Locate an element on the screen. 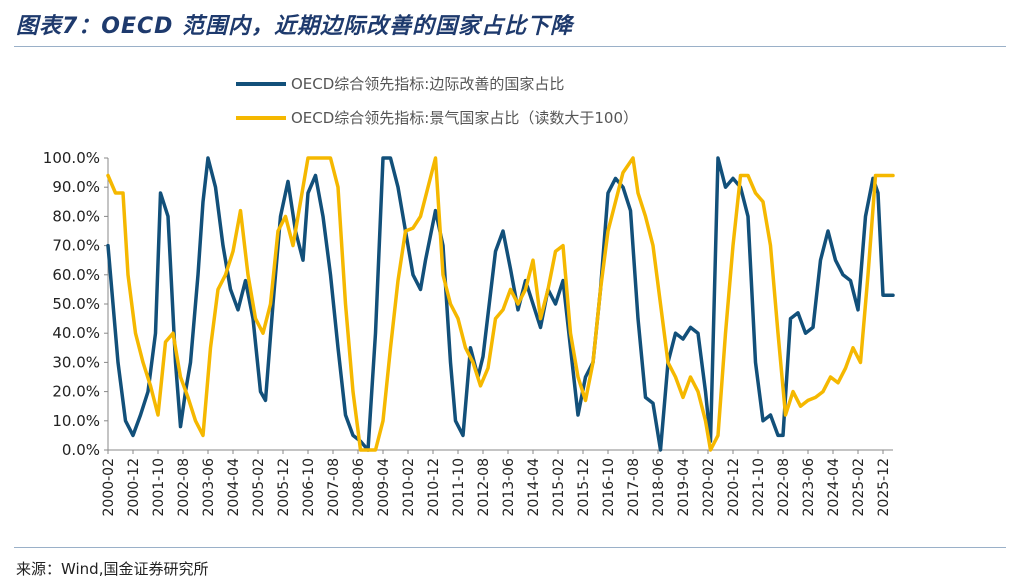 This screenshot has height=588, width=1024. y-tick-label: 80.0% is located at coordinates (76, 216).